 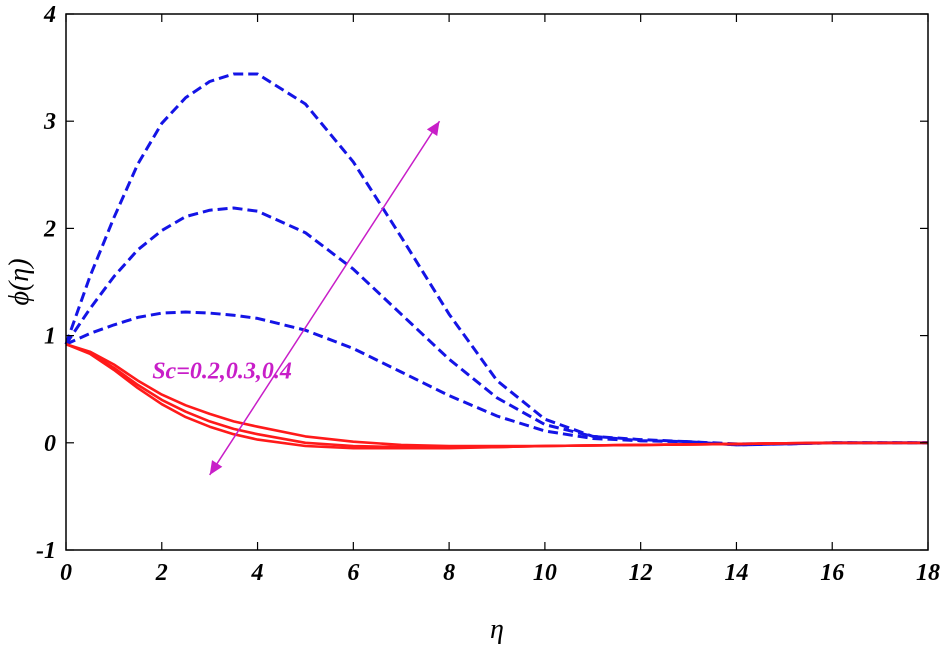 I want to click on x-tick-label: 14, so click(x=736, y=573).